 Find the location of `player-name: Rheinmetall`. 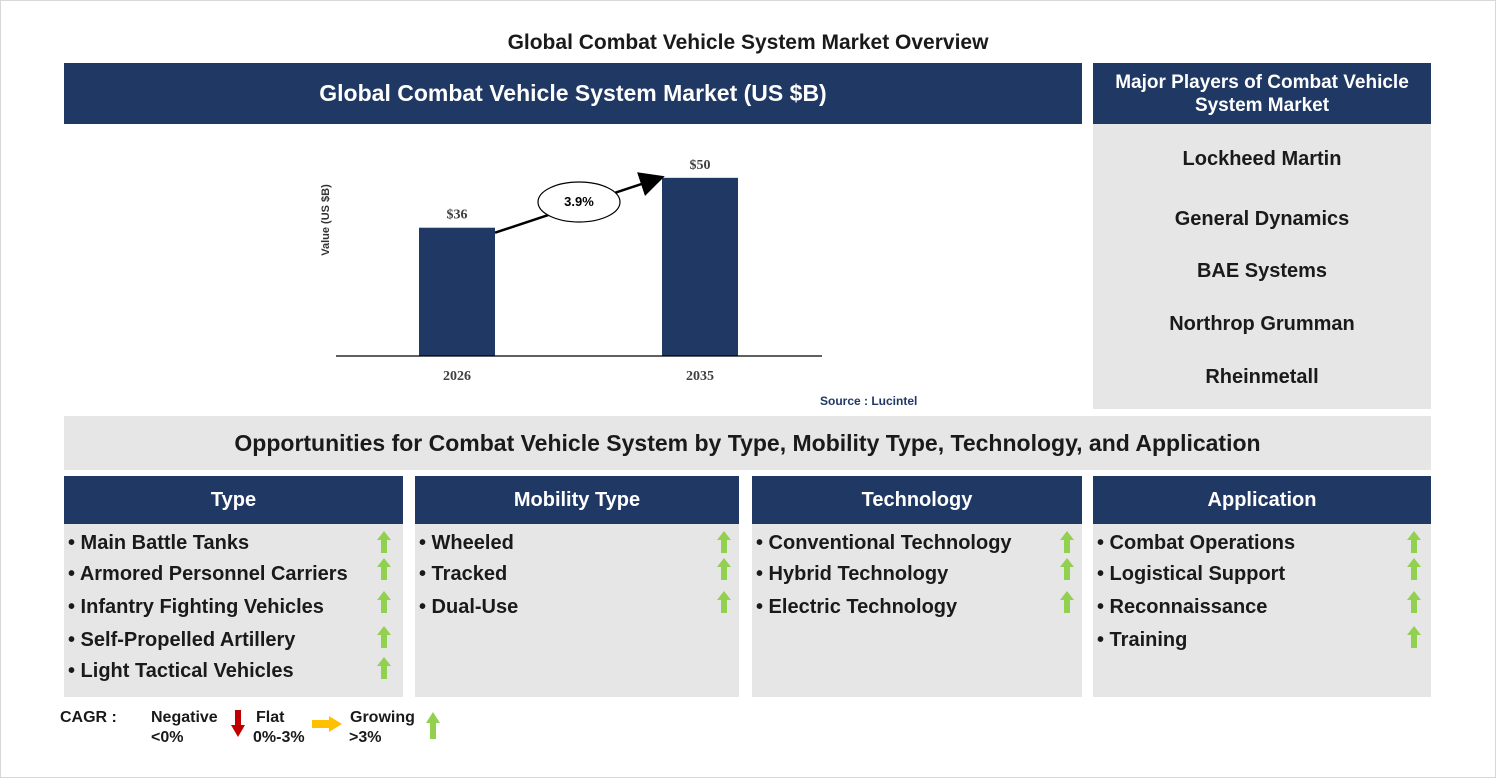

player-name: Rheinmetall is located at coordinates (1262, 377).